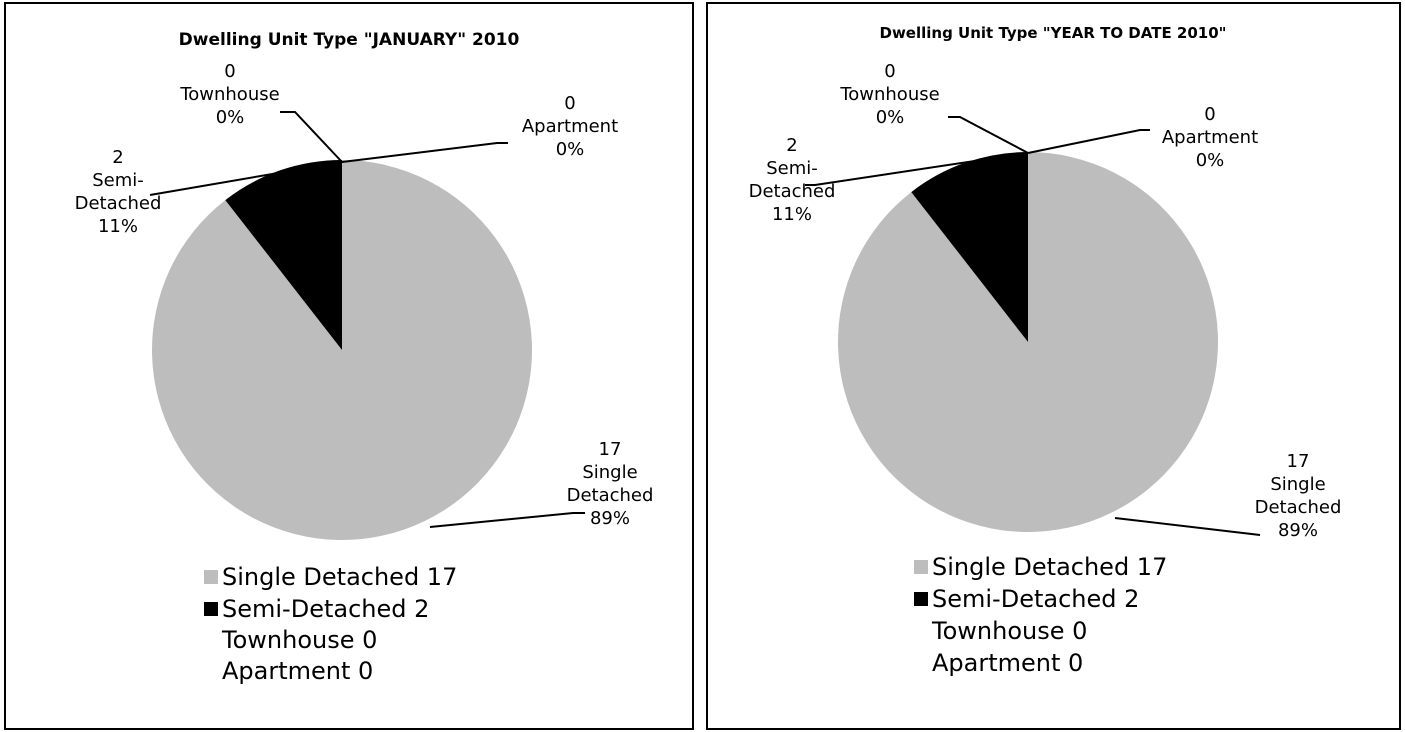 The image size is (1405, 732). What do you see at coordinates (1053, 33) in the screenshot?
I see `chart-title: Dwelling Unit Type "YEAR TO DATE 2010"` at bounding box center [1053, 33].